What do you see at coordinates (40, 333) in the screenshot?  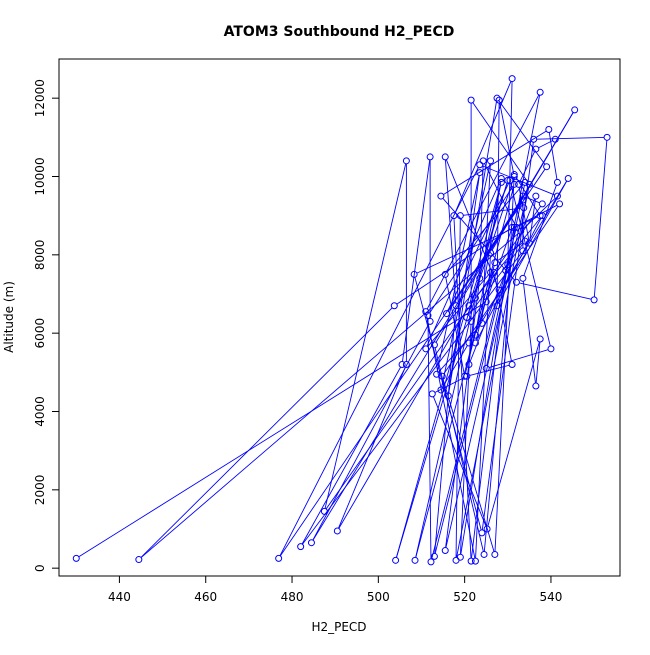 I see `y-tick-label: 6000` at bounding box center [40, 333].